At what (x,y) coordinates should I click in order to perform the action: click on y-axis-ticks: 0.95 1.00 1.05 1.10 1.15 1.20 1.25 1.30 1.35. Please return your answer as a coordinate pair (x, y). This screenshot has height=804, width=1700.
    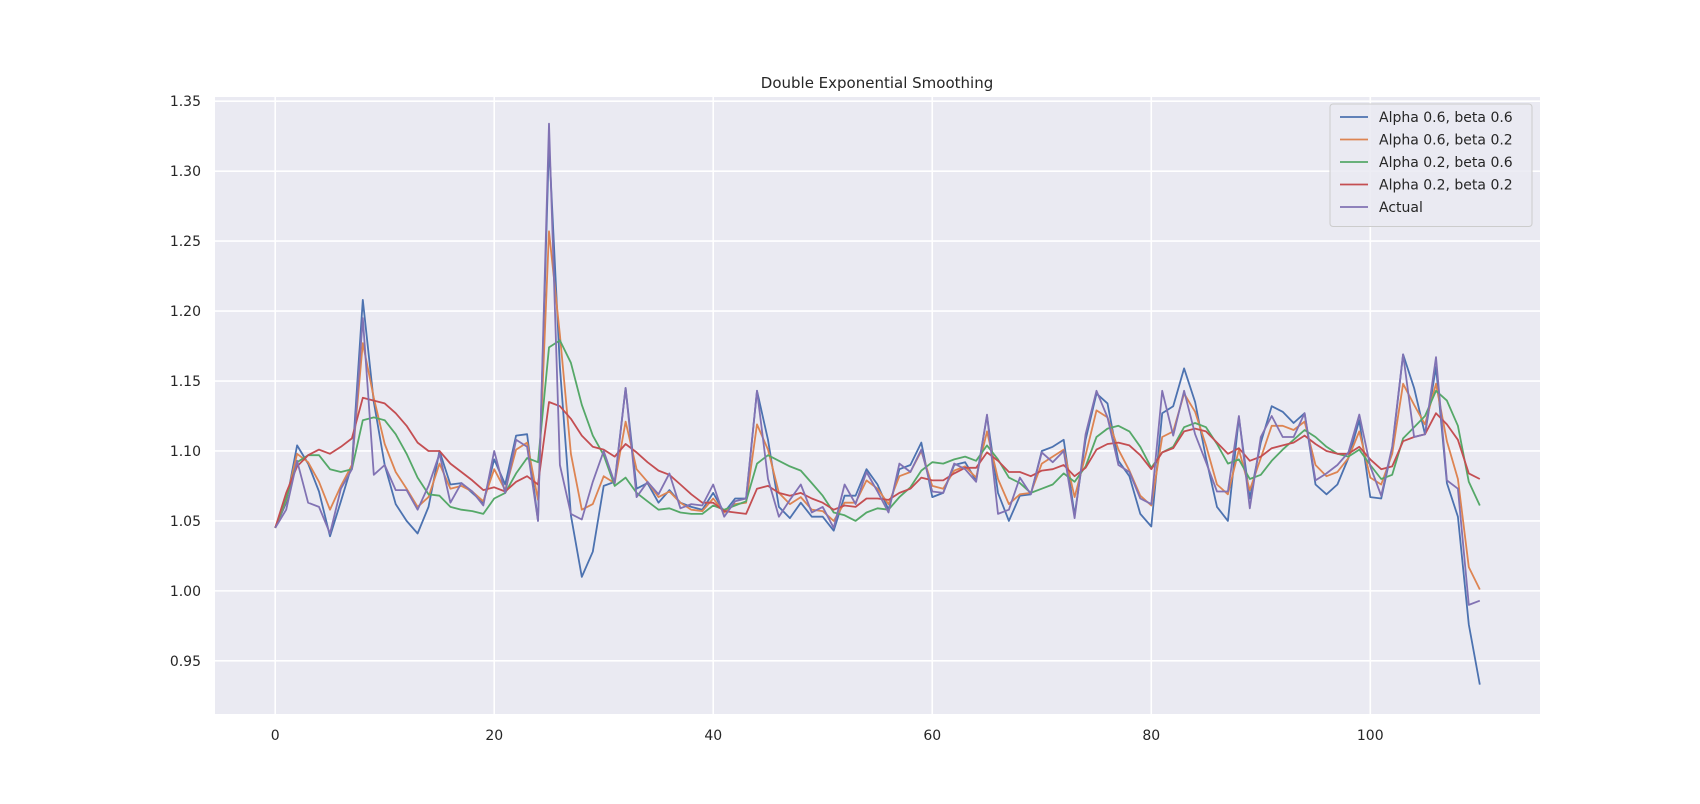
    Looking at the image, I should click on (185, 382).